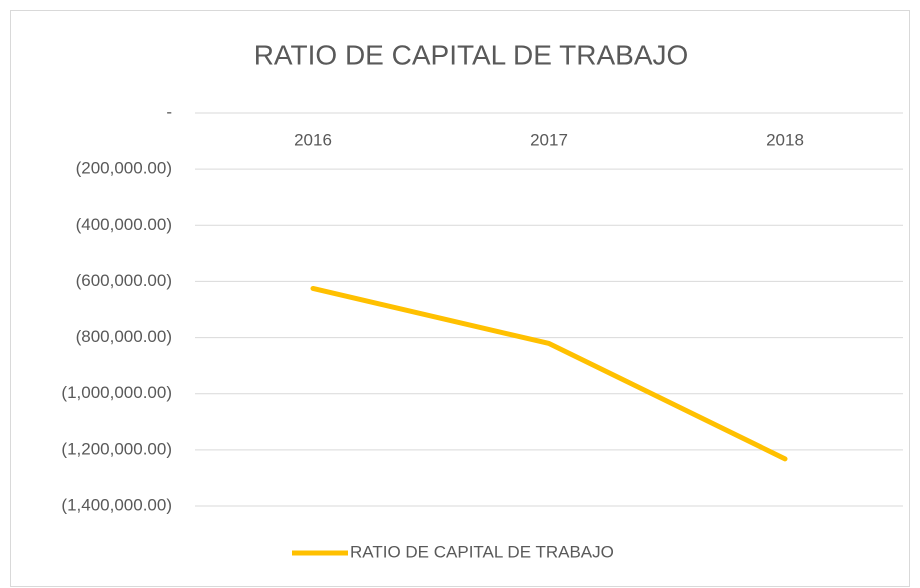 The height and width of the screenshot is (588, 920). Describe the element at coordinates (482, 551) in the screenshot. I see `legend-label: RATIO DE CAPITAL DE TRABAJO` at that location.